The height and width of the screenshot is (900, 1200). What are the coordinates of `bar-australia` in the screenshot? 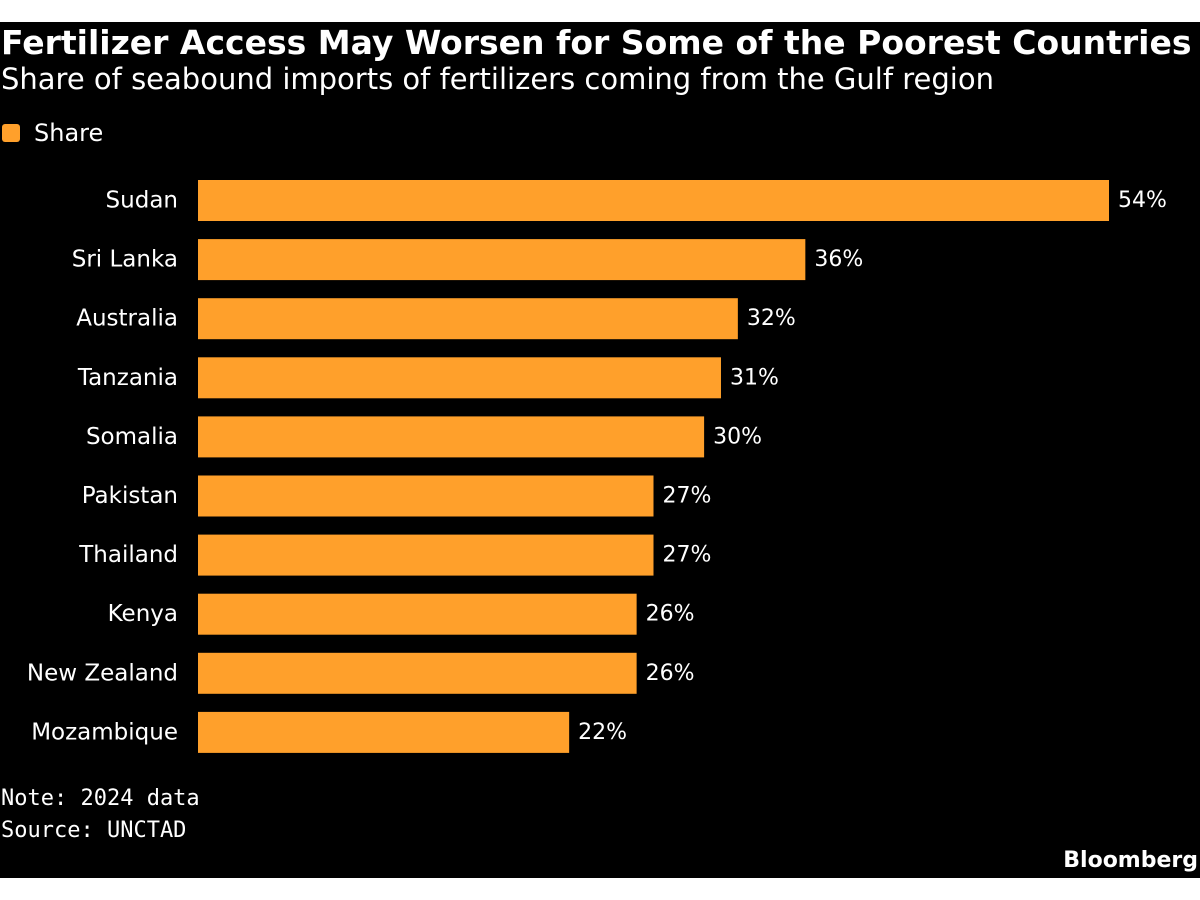 It's located at (468, 319).